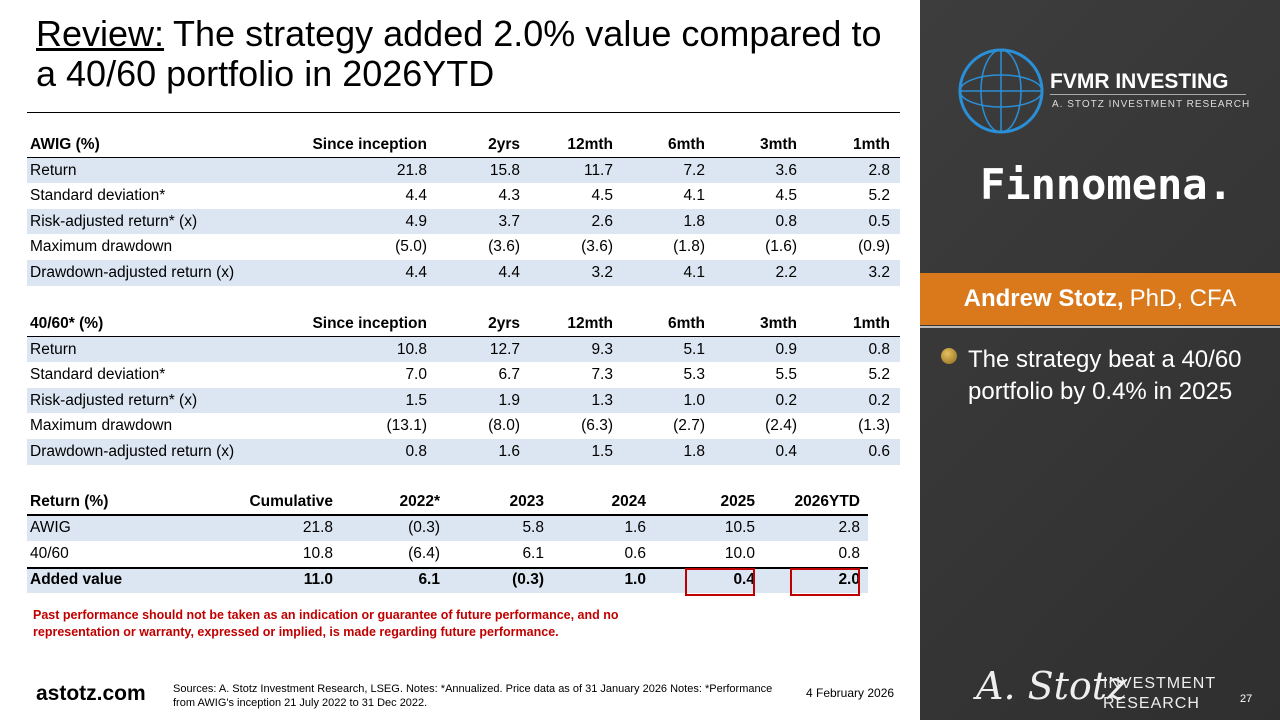  What do you see at coordinates (874, 247) in the screenshot?
I see `cell: (0.9)` at bounding box center [874, 247].